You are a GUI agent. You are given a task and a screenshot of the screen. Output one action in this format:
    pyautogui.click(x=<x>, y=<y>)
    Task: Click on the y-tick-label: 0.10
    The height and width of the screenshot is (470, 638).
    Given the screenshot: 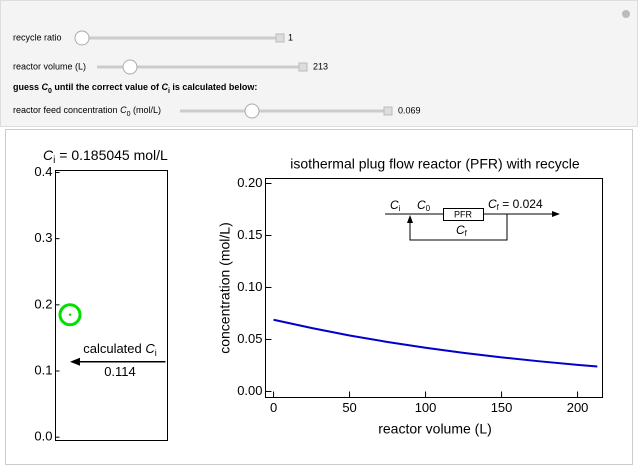 What is the action you would take?
    pyautogui.click(x=249, y=286)
    